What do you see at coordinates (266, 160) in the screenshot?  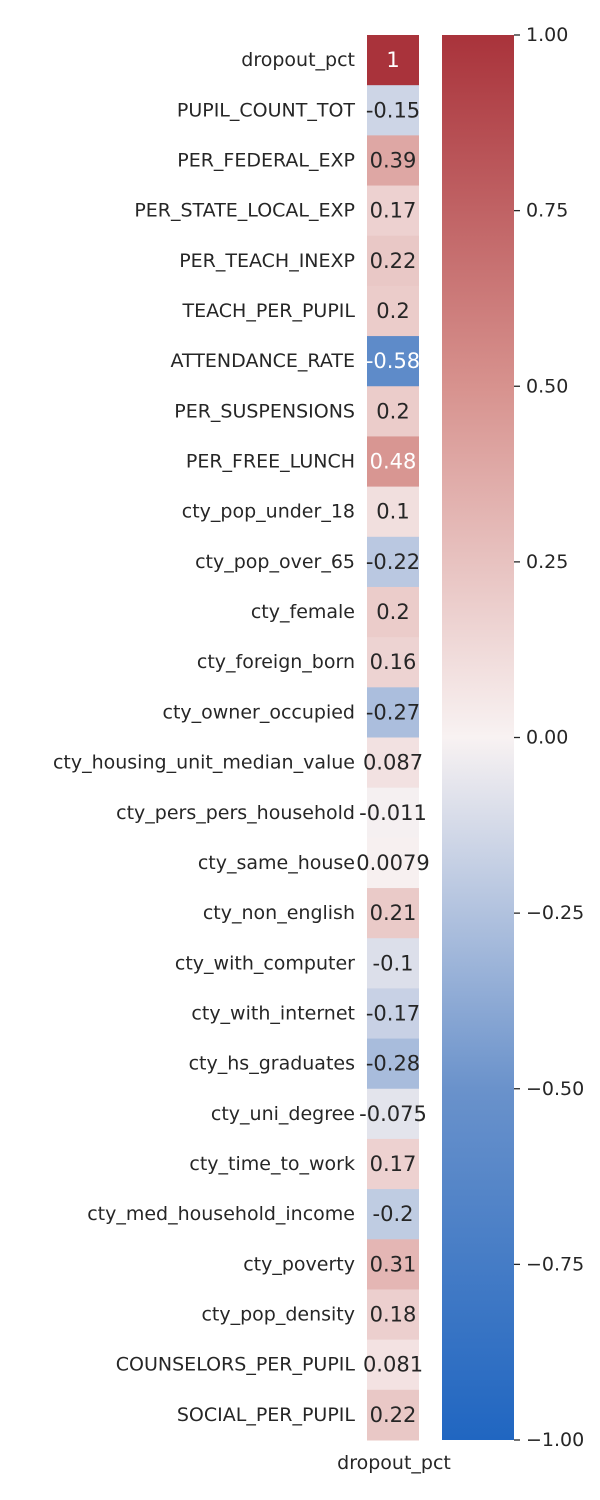 I see `row-tick-label: PER_FEDERAL_EXP` at bounding box center [266, 160].